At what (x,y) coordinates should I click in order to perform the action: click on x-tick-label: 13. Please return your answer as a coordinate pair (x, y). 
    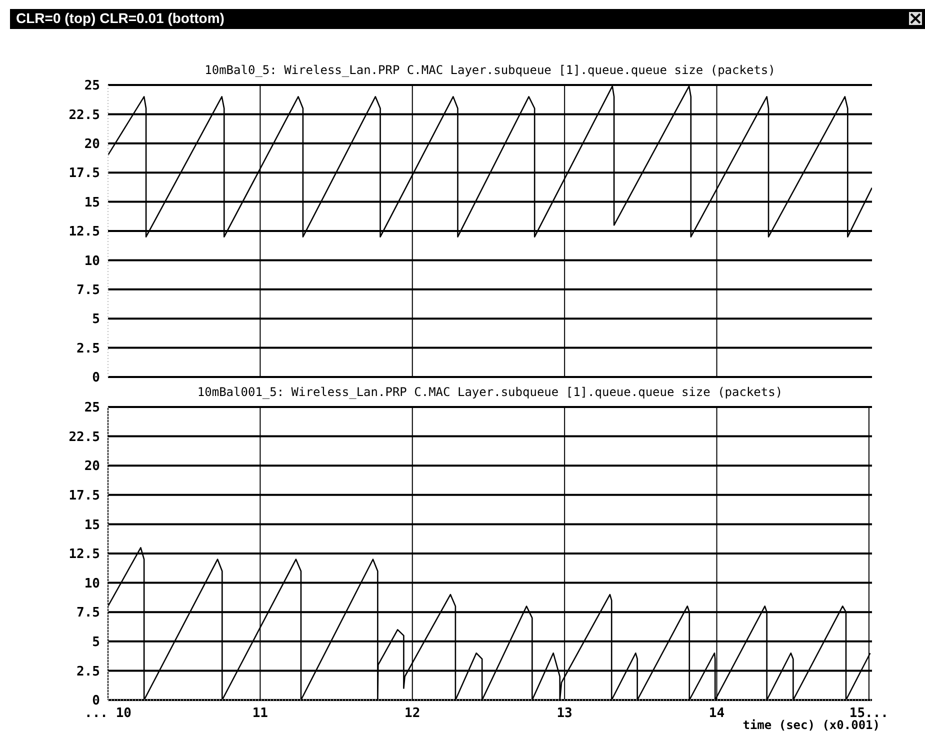
    Looking at the image, I should click on (564, 714).